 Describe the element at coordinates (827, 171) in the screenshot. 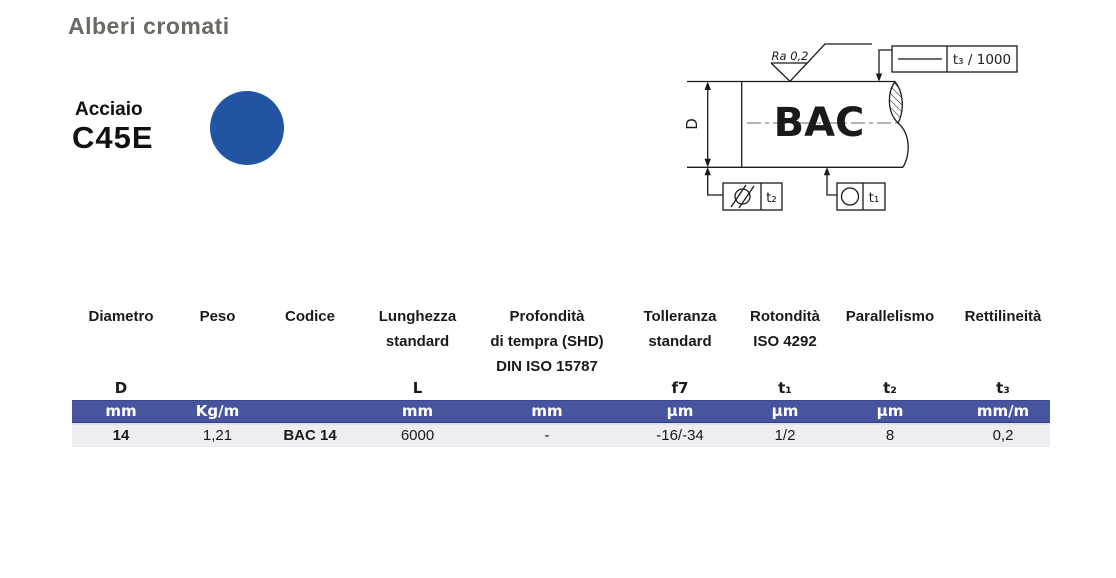

I see `roundness-leader-arrow` at that location.